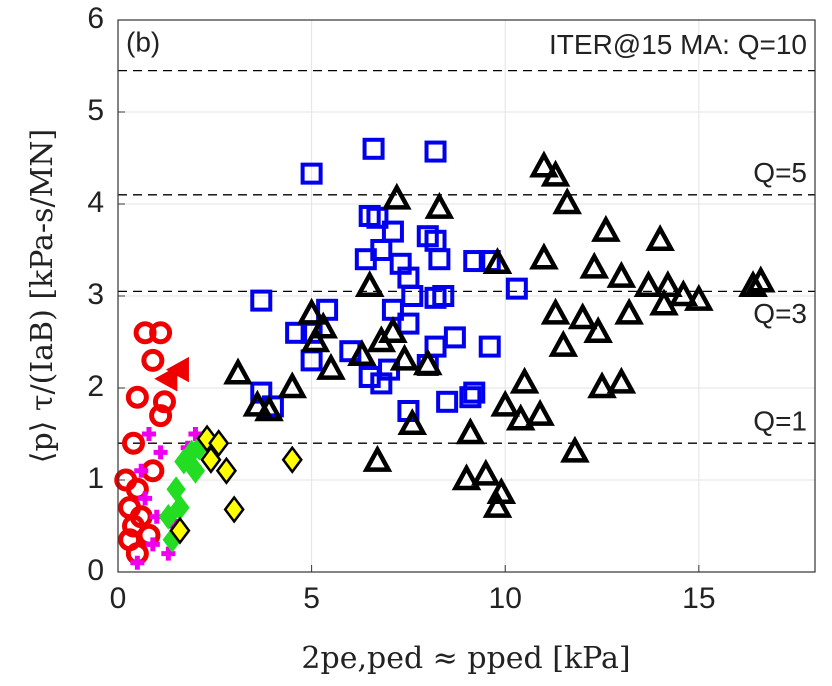 The height and width of the screenshot is (686, 832). I want to click on panel-label: (b), so click(143, 41).